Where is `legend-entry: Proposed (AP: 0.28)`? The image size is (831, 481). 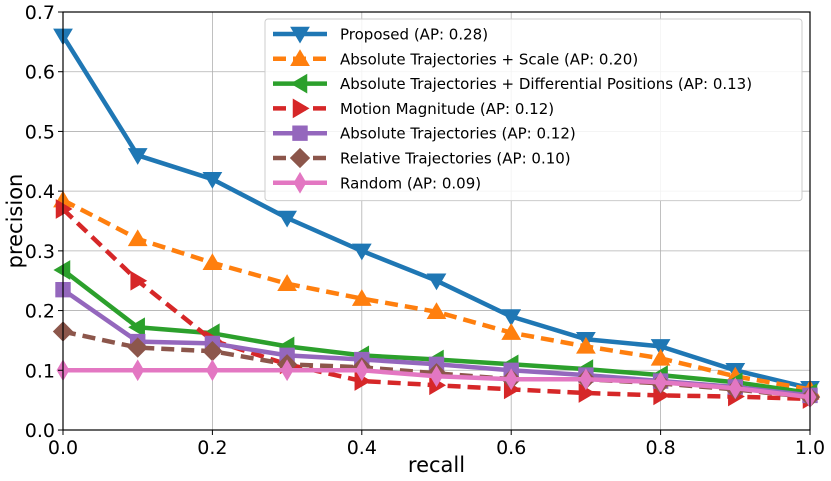
legend-entry: Proposed (AP: 0.28) is located at coordinates (380, 35).